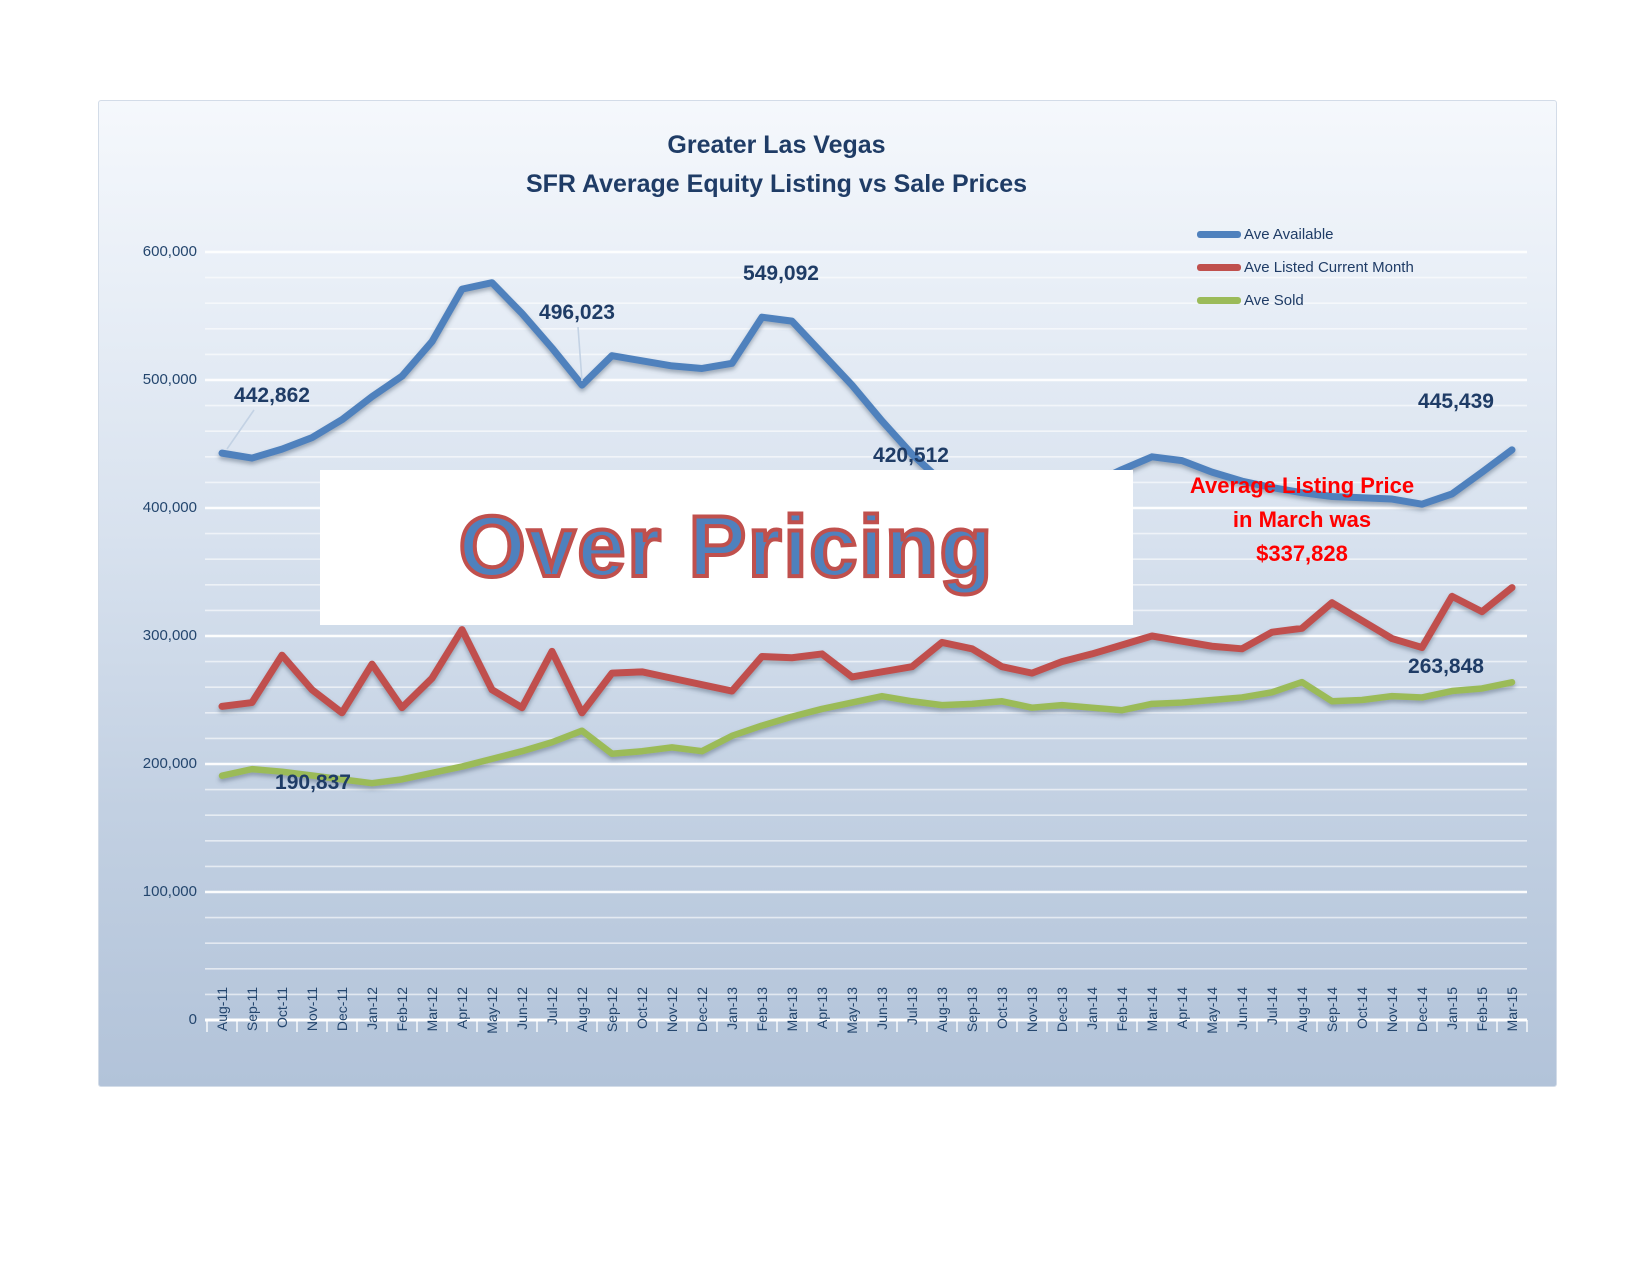 The image size is (1651, 1275). What do you see at coordinates (222, 1009) in the screenshot?
I see `x-axis-label: Aug-11` at bounding box center [222, 1009].